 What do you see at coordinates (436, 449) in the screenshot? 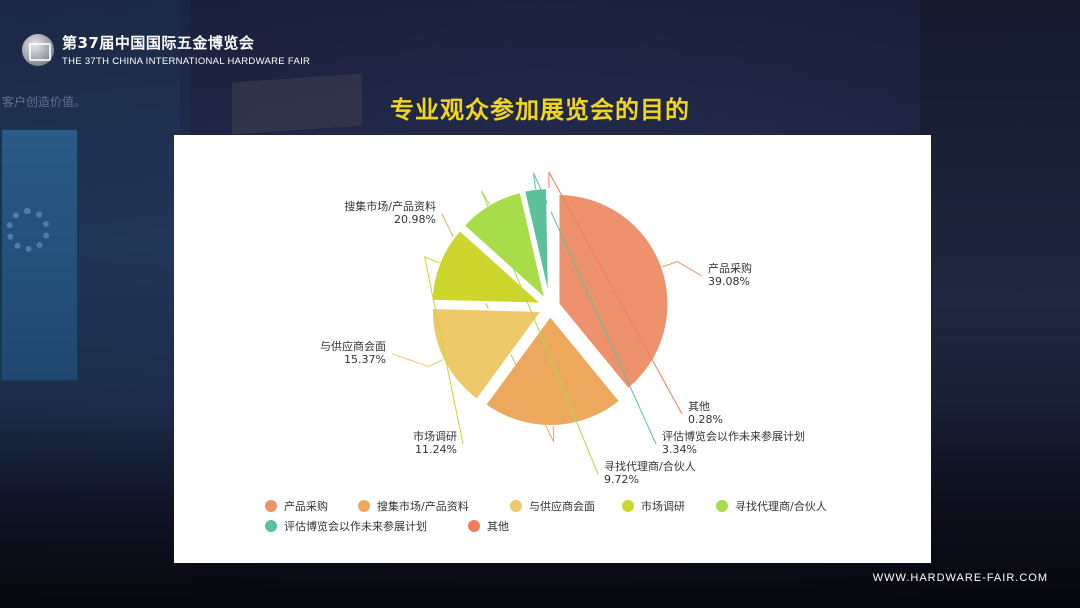
I see `slice-value-label: 11.24%` at bounding box center [436, 449].